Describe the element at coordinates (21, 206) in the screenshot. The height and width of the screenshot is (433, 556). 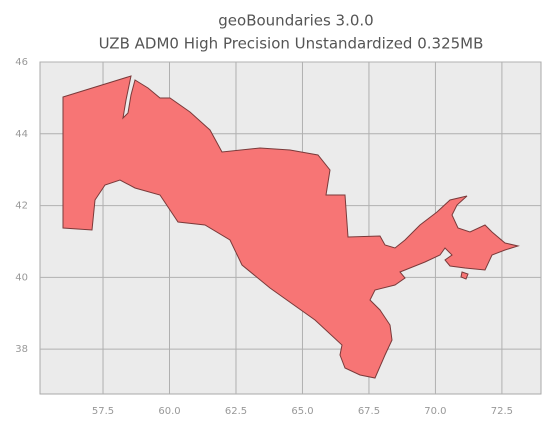
I see `y-tick-label: 42` at that location.